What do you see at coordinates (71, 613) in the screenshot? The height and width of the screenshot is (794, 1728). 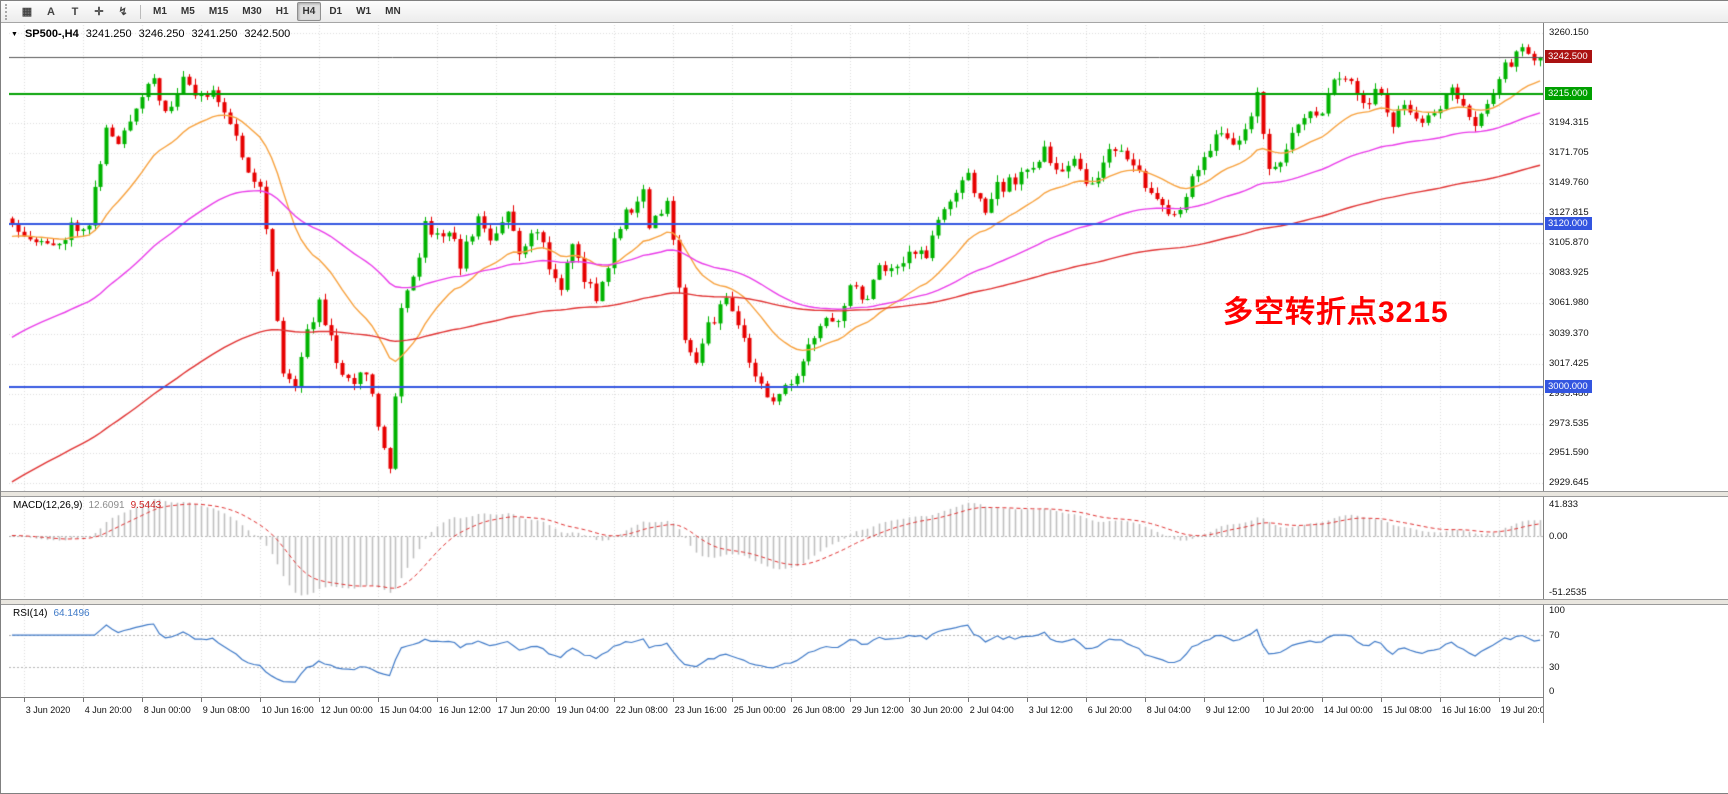 I see `rsi-value: 64.1496` at bounding box center [71, 613].